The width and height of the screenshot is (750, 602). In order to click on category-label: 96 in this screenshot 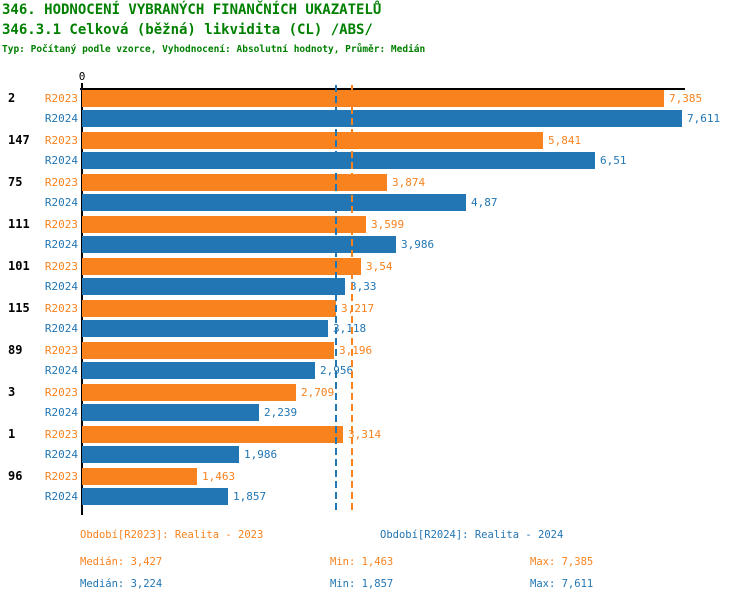, I will do `click(15, 476)`.